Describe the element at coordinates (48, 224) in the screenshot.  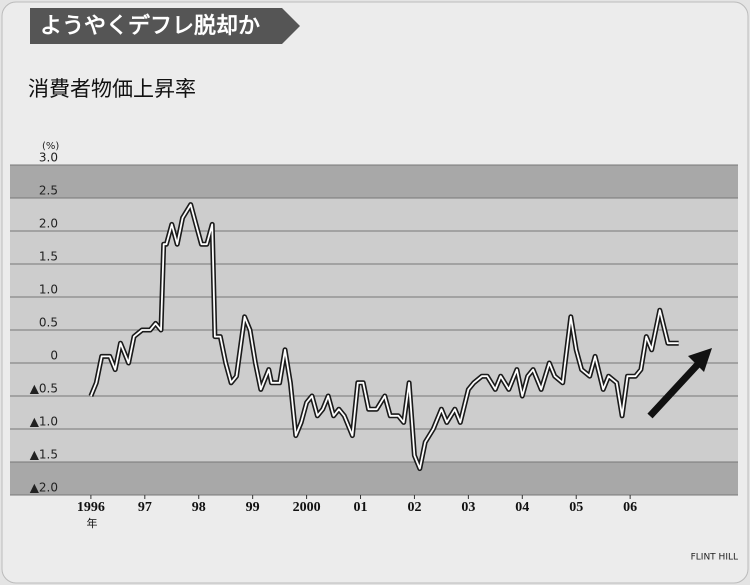
I see `y-tick-label: 2.0` at that location.